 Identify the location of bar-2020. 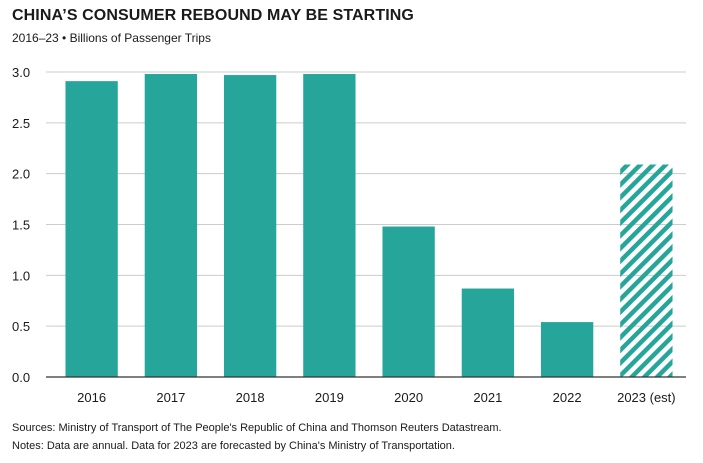
(408, 301).